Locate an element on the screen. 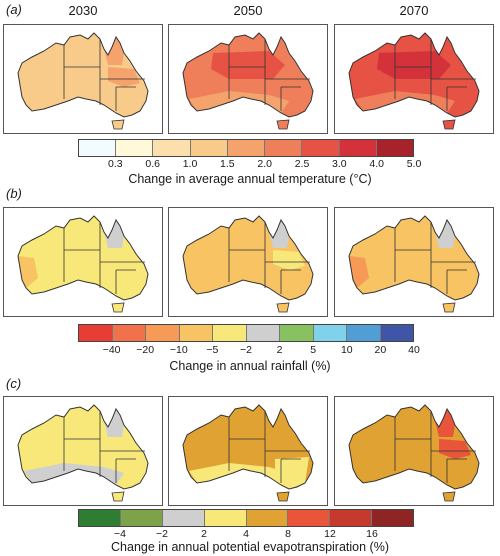 The image size is (500, 556). panel-label-b: (b) is located at coordinates (14, 193).